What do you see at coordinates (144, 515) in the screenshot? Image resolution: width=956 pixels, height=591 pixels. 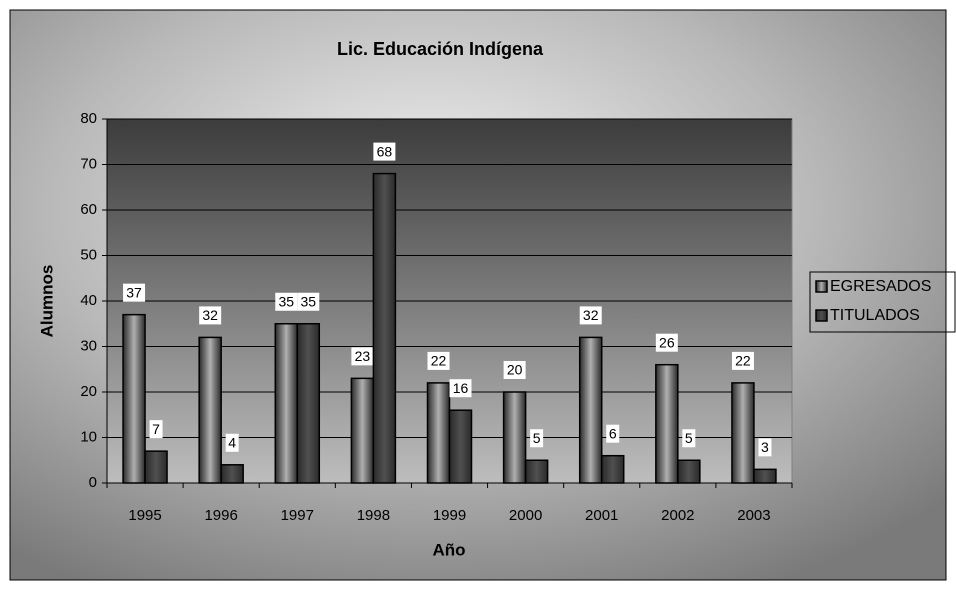 I see `x-tick-label: 1995` at bounding box center [144, 515].